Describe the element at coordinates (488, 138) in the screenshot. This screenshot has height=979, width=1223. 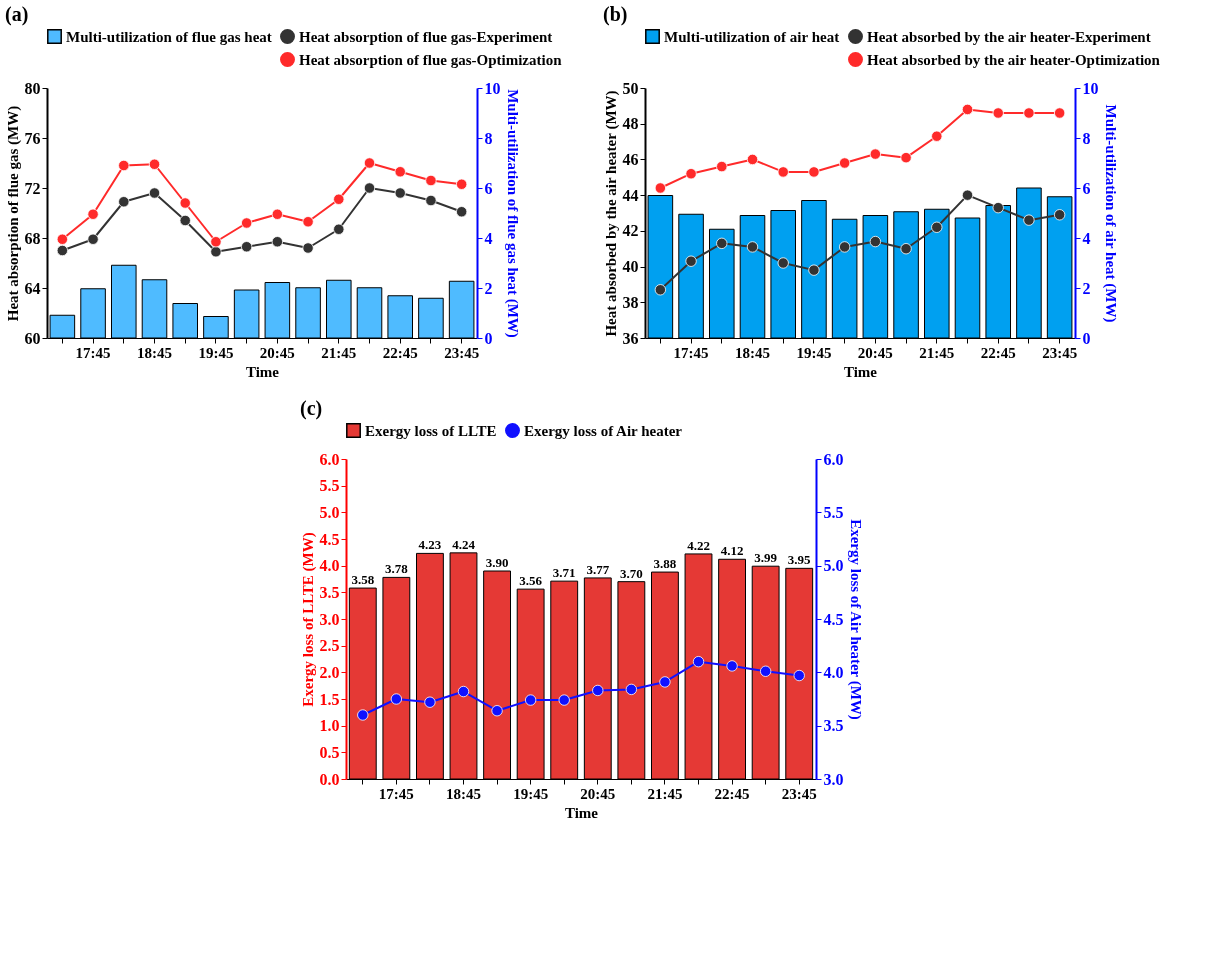
I see `y2-tick-label: 8` at that location.